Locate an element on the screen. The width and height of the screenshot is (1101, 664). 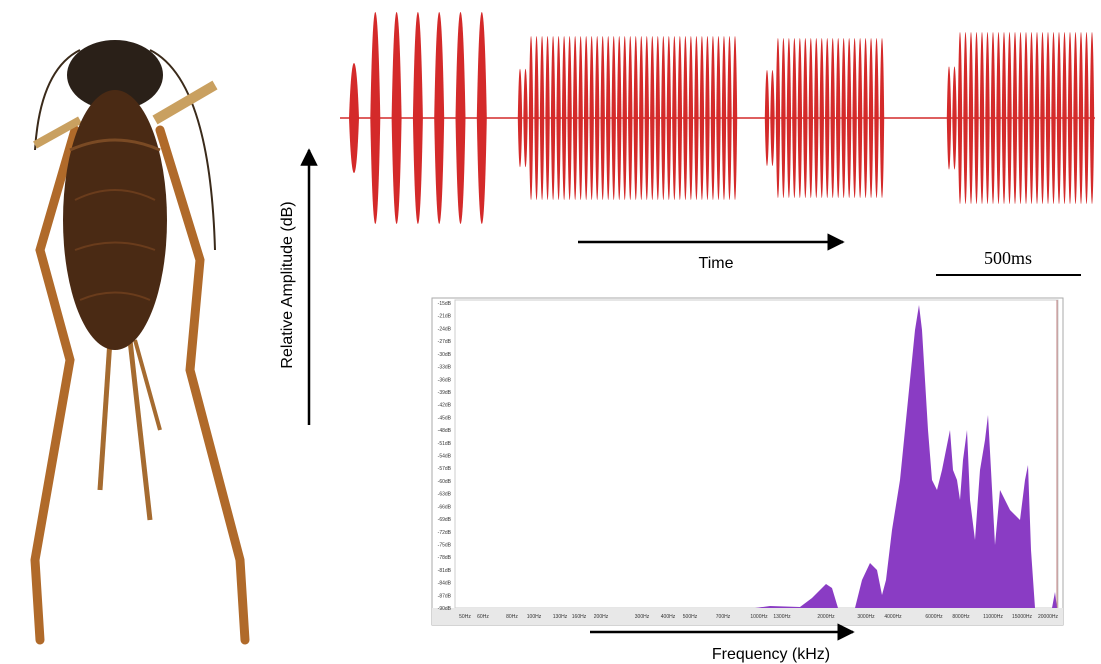
y-tick-label: -57dB is located at coordinates (445, 469).